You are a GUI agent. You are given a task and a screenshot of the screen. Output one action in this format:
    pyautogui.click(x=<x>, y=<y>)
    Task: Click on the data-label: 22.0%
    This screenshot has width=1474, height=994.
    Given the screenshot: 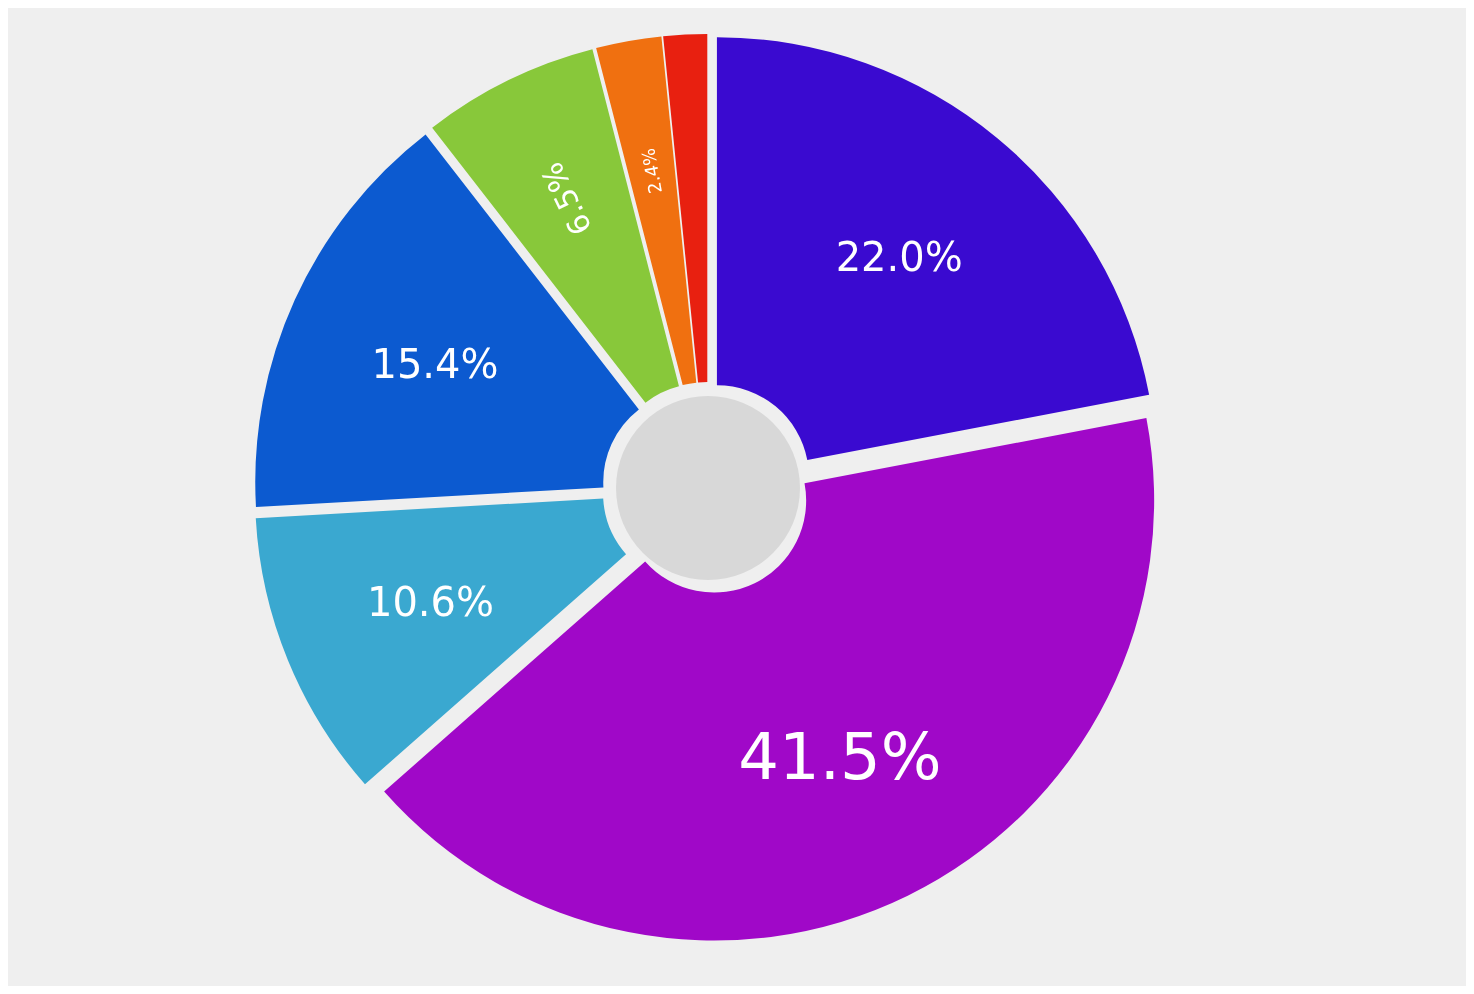 What is the action you would take?
    pyautogui.click(x=899, y=256)
    